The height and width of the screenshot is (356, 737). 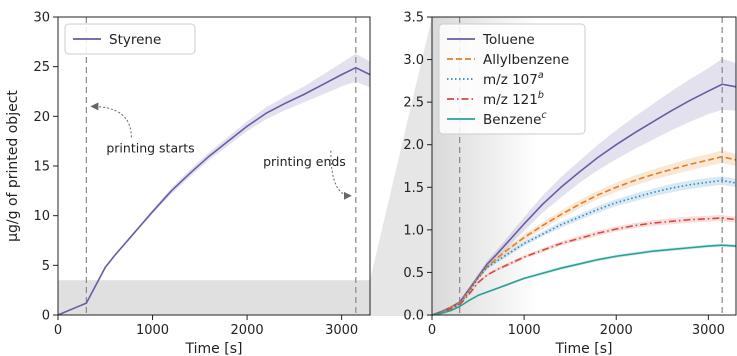 What do you see at coordinates (584, 280) in the screenshot?
I see `benzene-line` at bounding box center [584, 280].